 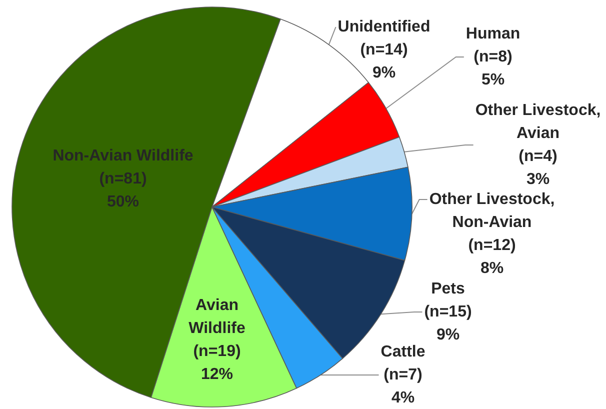 I want to click on data-label: (n=4) 3%, so click(x=538, y=168).